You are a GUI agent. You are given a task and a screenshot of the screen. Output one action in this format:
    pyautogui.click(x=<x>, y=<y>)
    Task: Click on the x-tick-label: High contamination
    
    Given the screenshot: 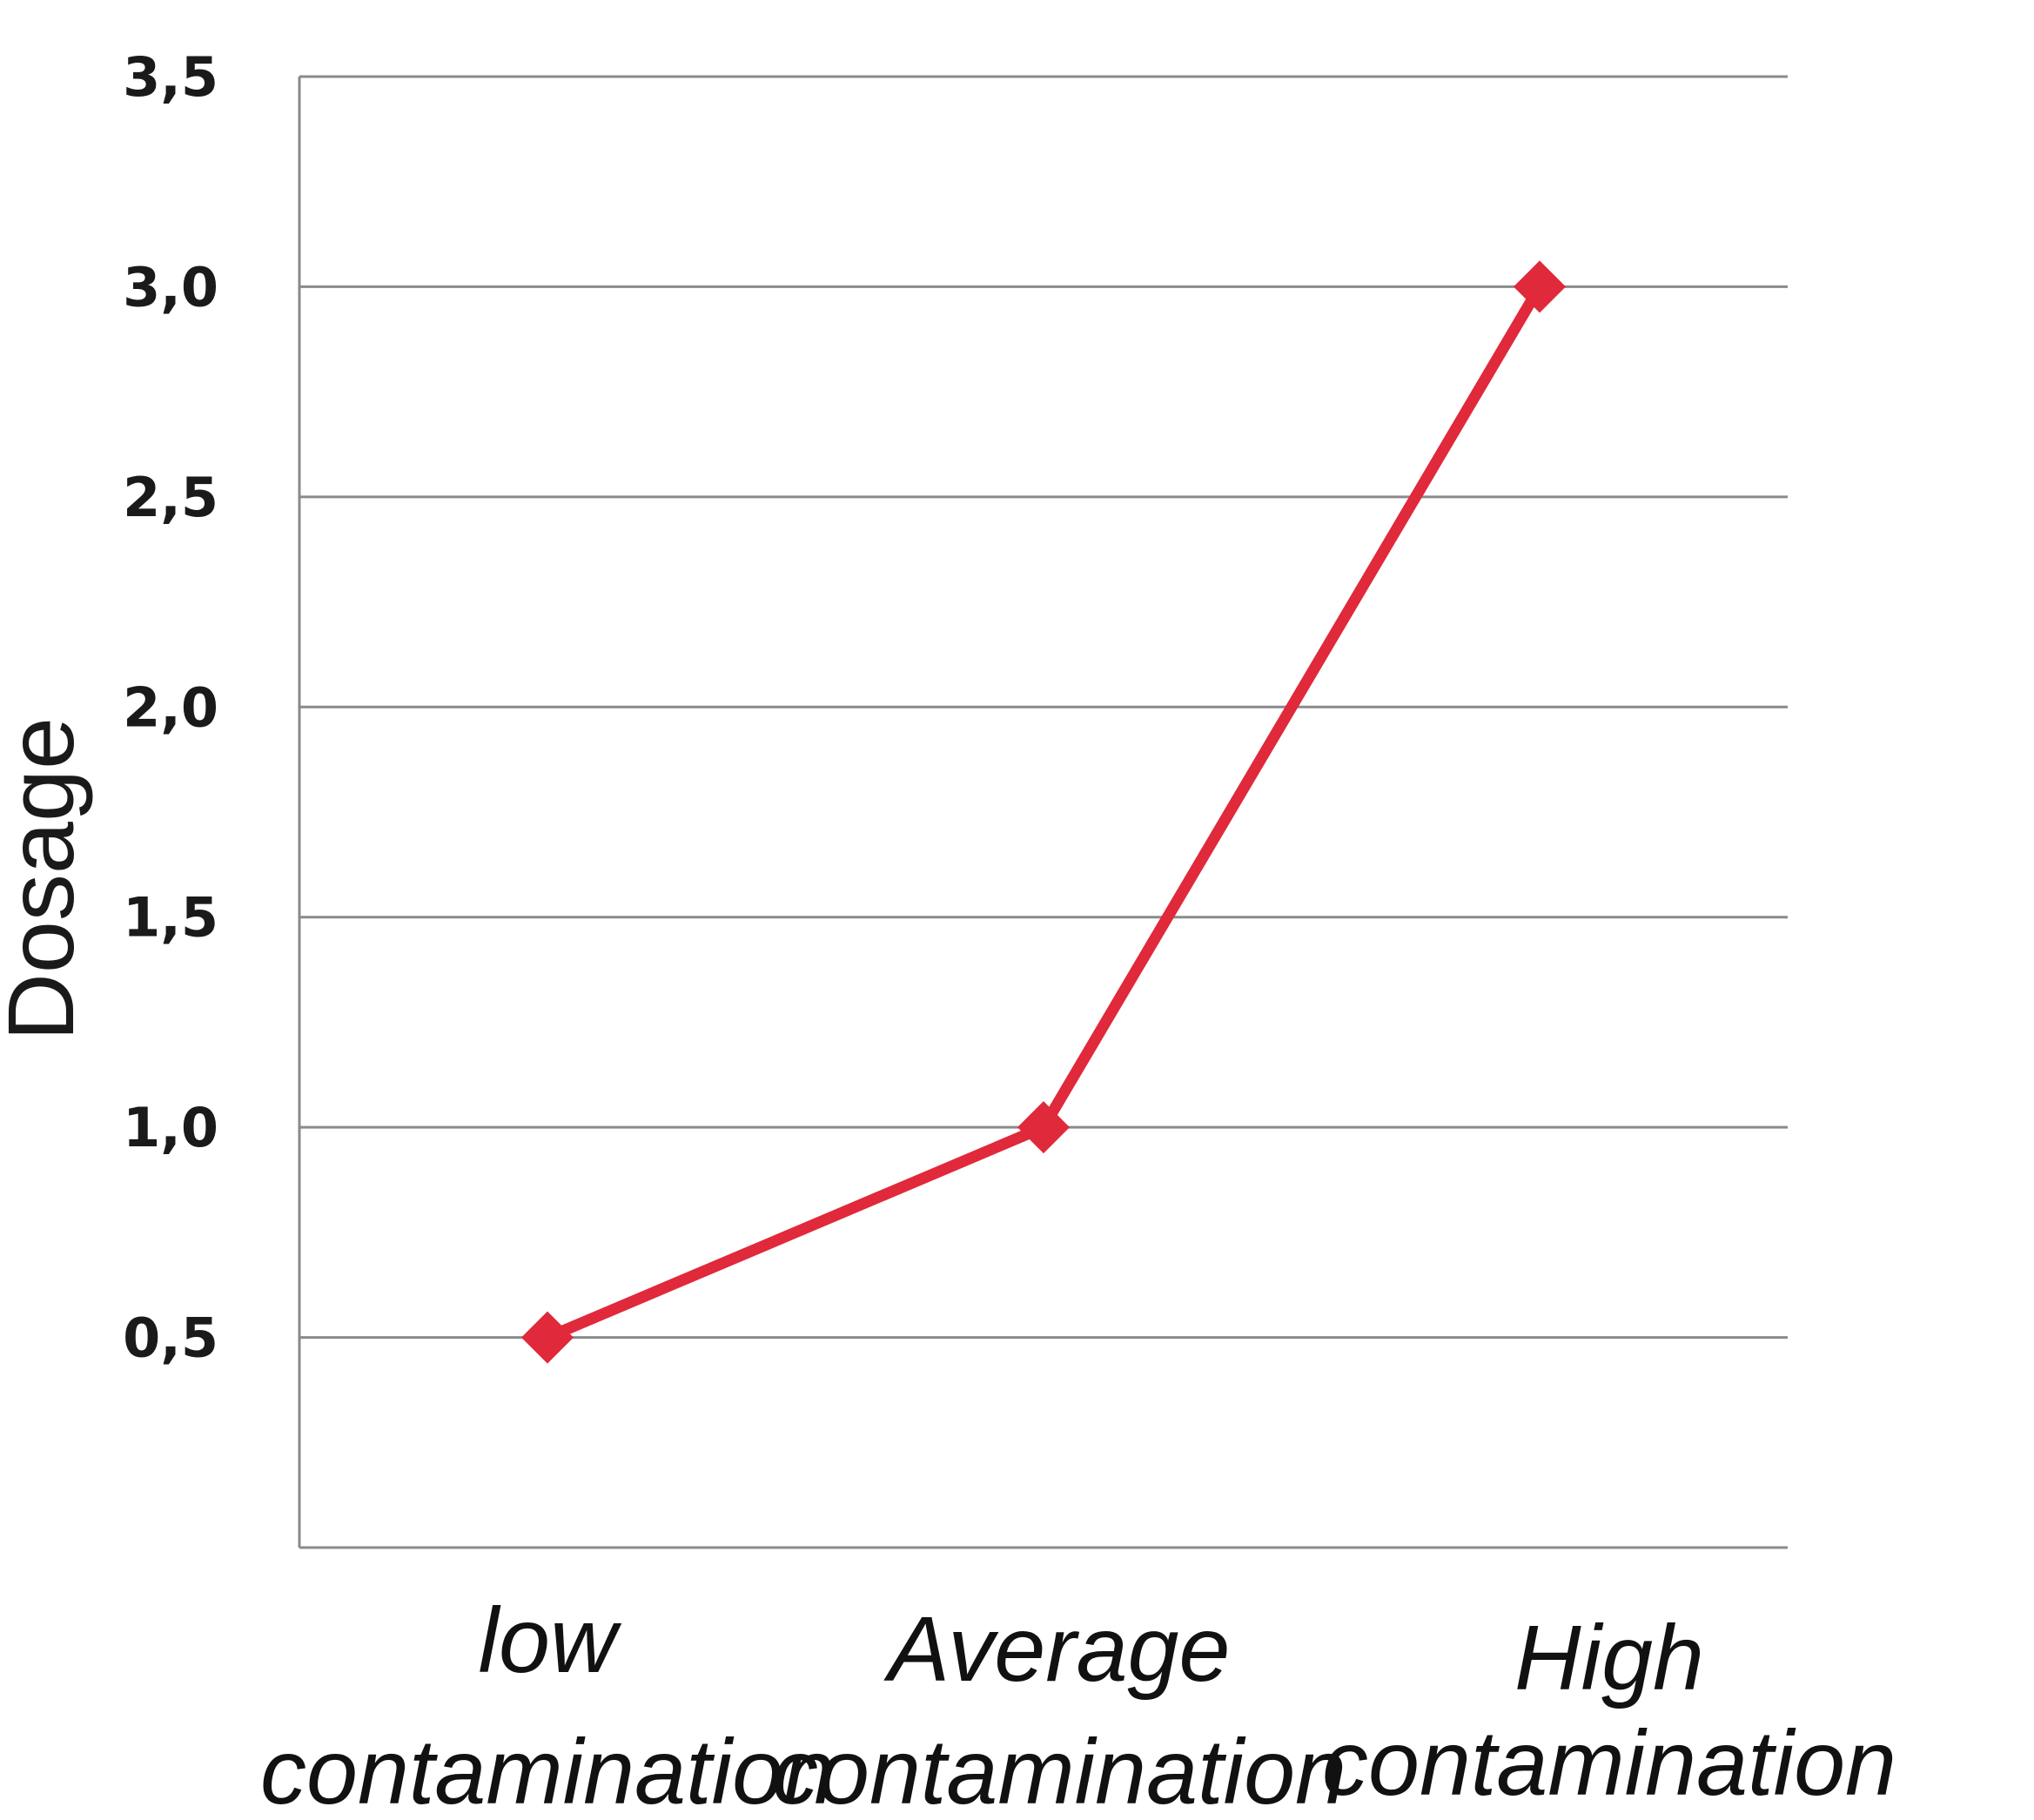 What is the action you would take?
    pyautogui.click(x=1609, y=1711)
    